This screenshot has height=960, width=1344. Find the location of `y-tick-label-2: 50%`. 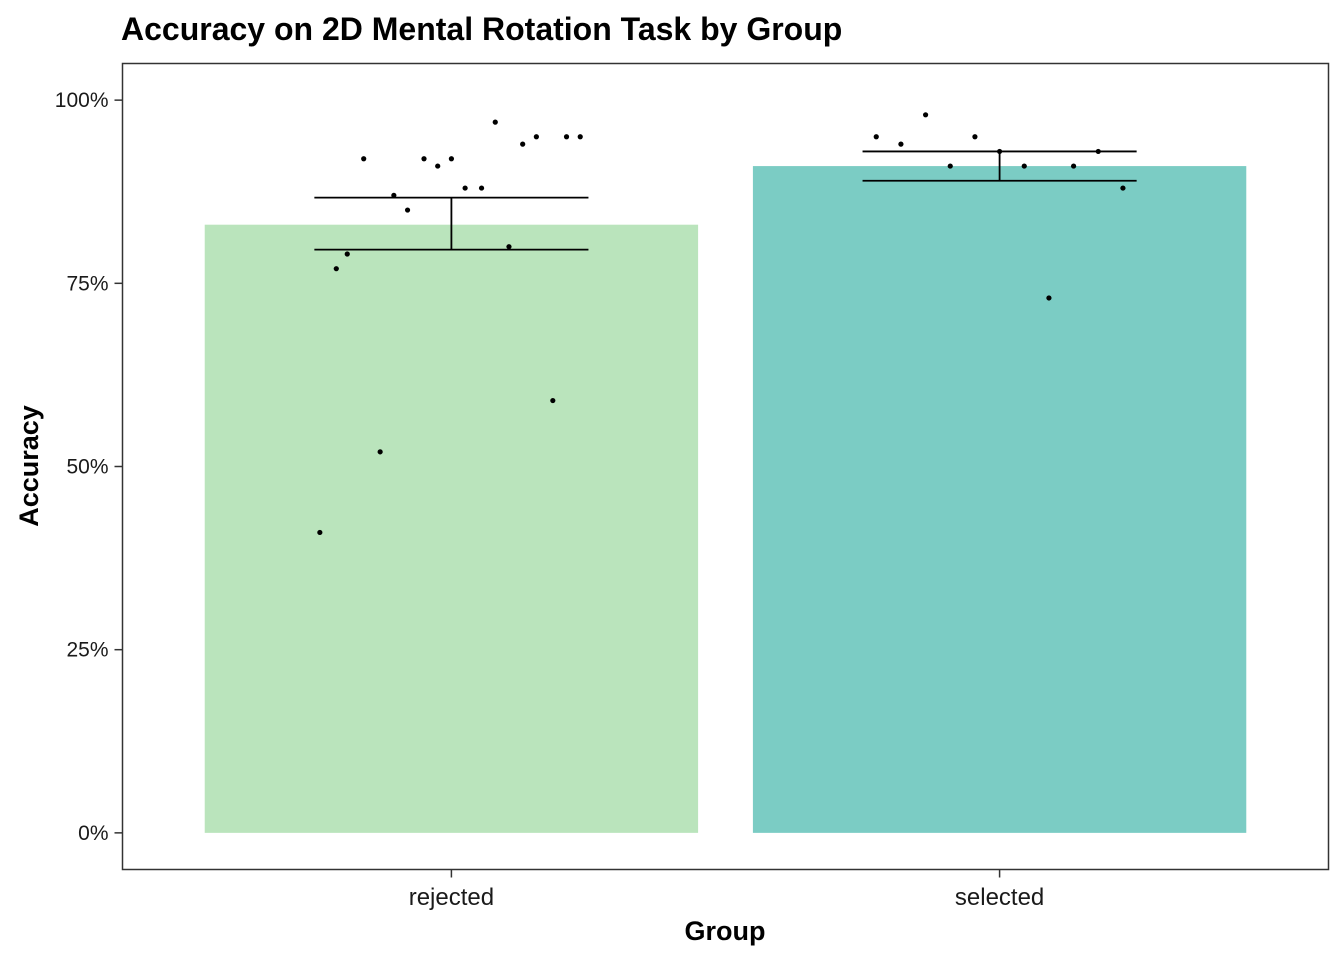

y-tick-label-2: 50% is located at coordinates (87, 467).